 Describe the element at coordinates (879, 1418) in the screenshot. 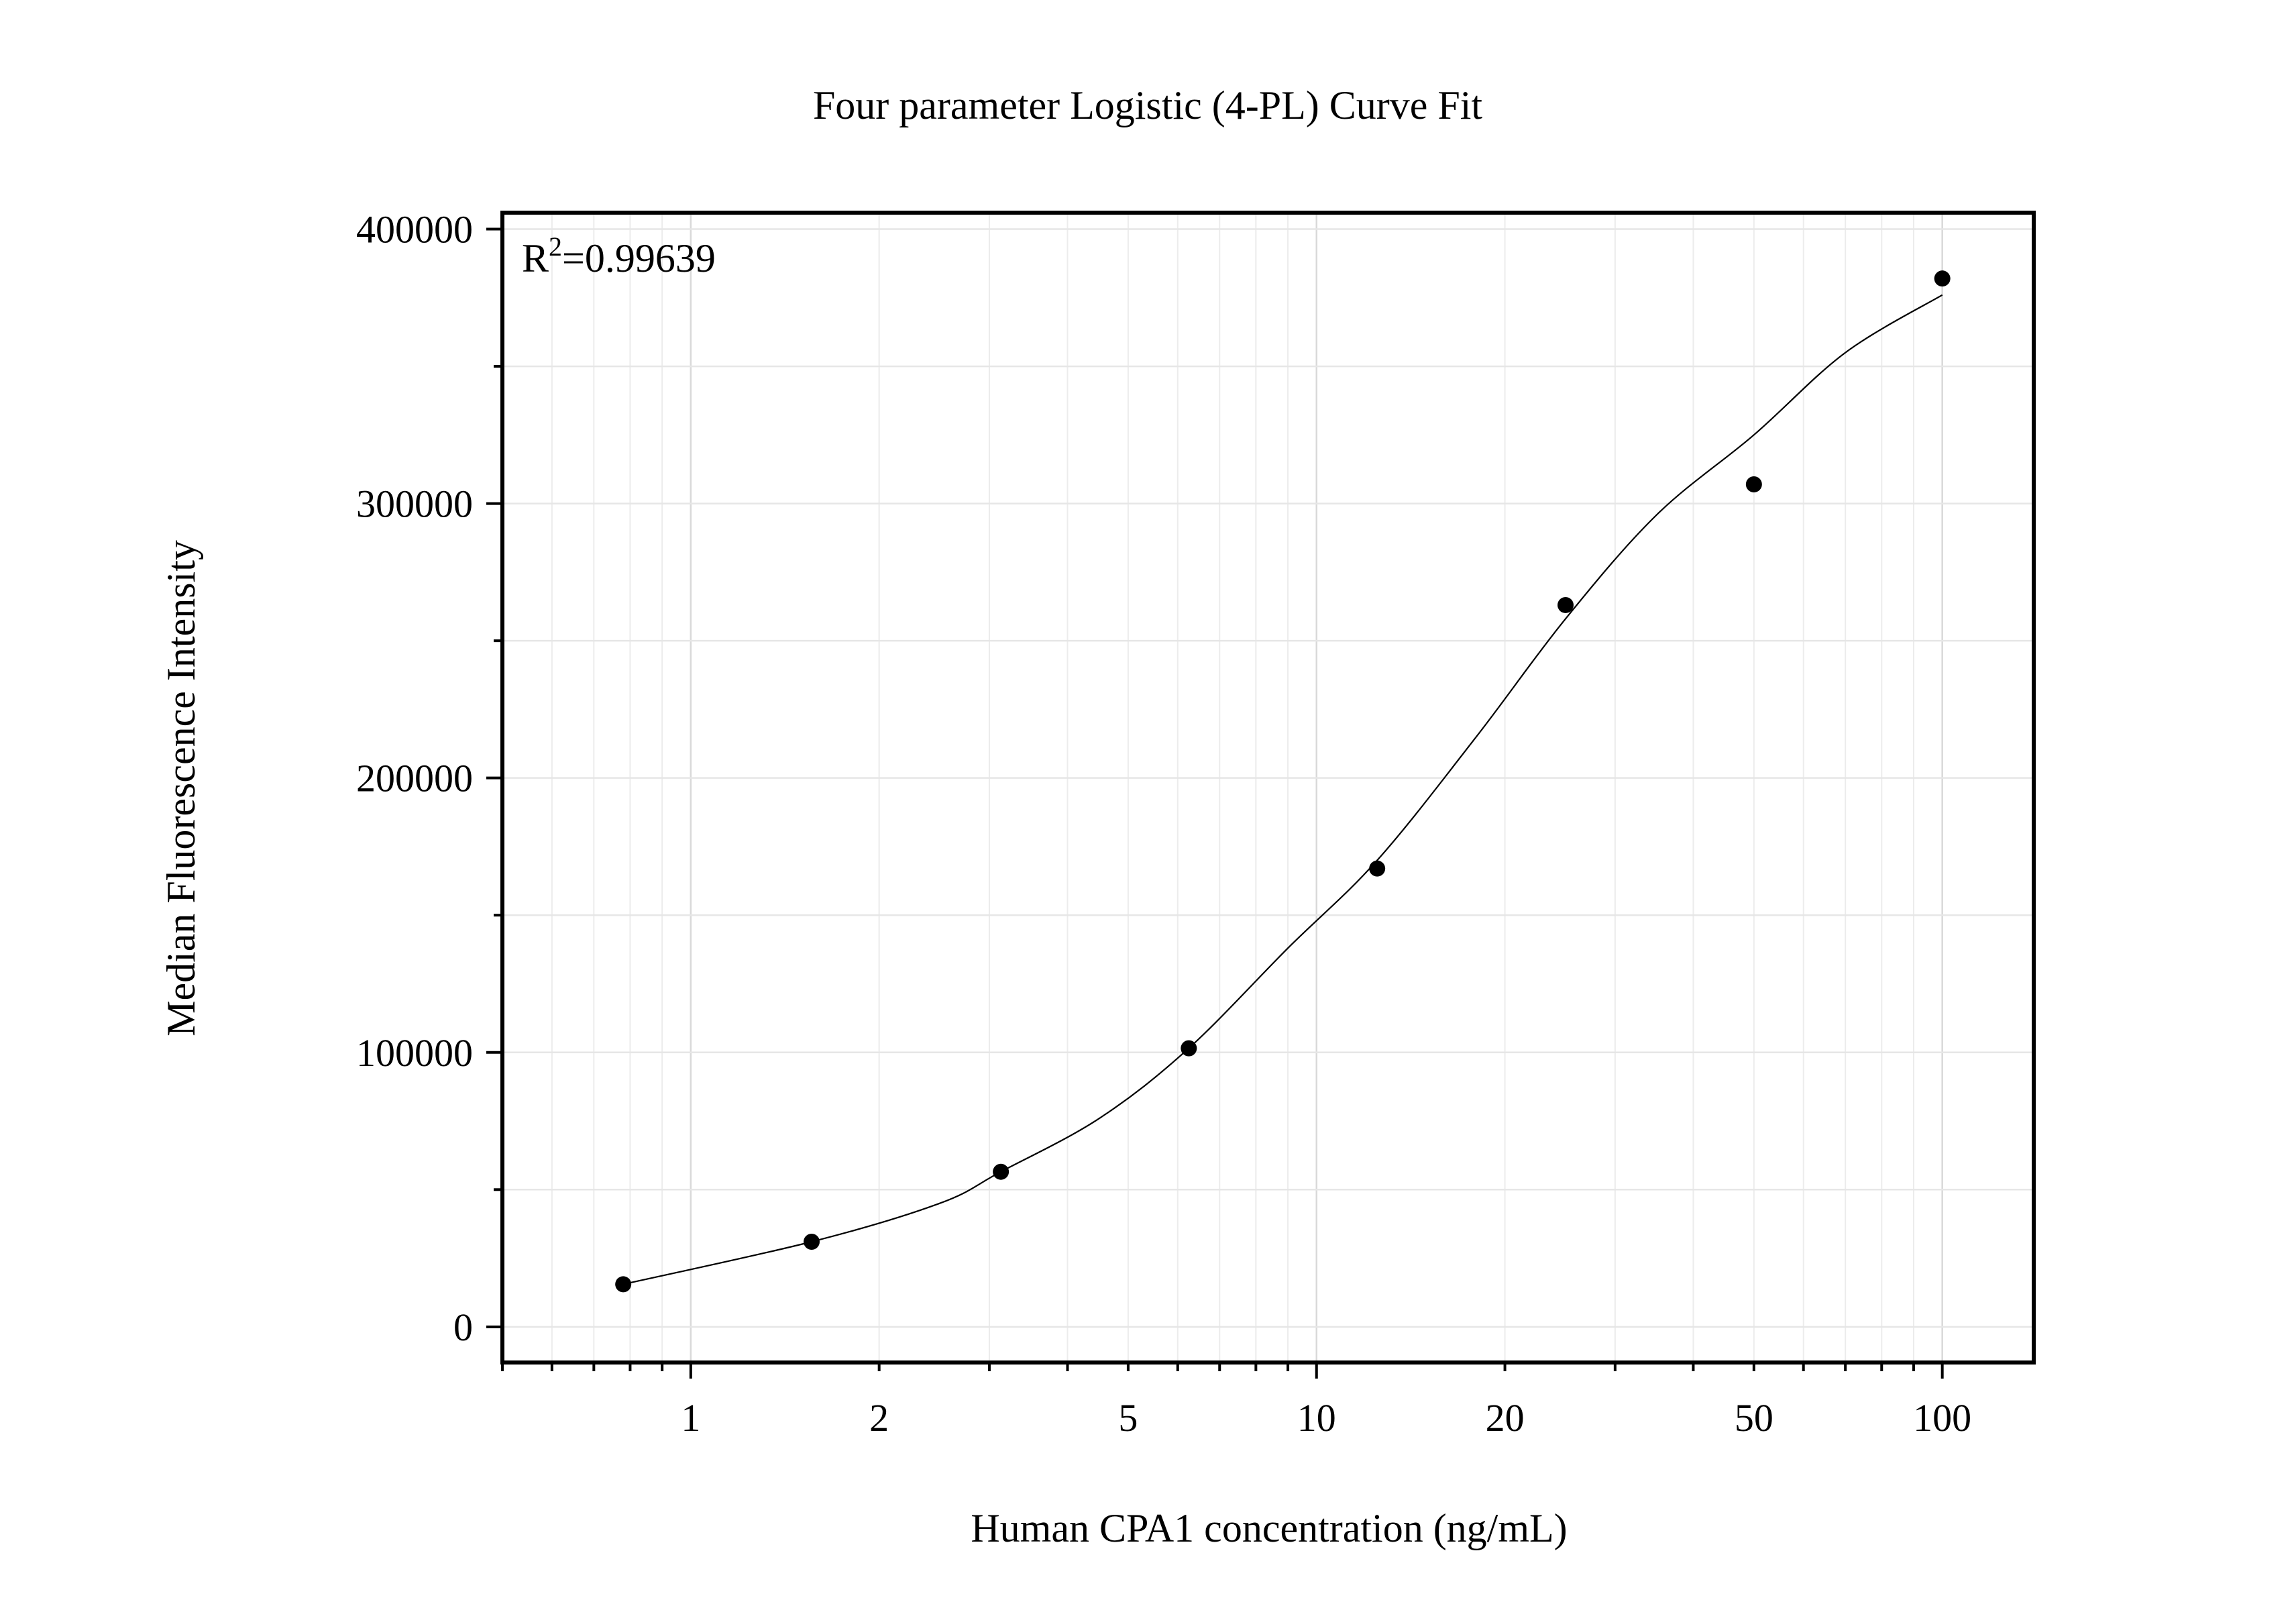

I see `x-tick-label: 2` at that location.